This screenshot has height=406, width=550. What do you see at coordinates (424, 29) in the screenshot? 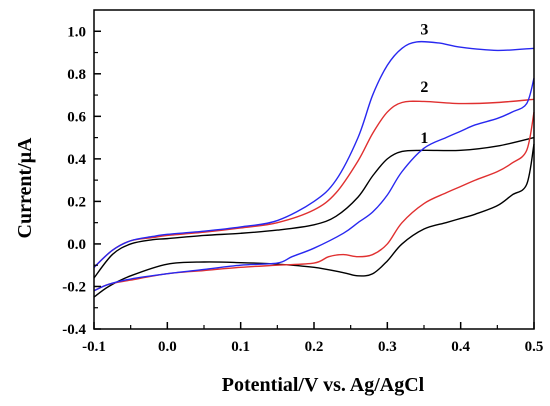
I see `curve-label-3: 3` at bounding box center [424, 29].